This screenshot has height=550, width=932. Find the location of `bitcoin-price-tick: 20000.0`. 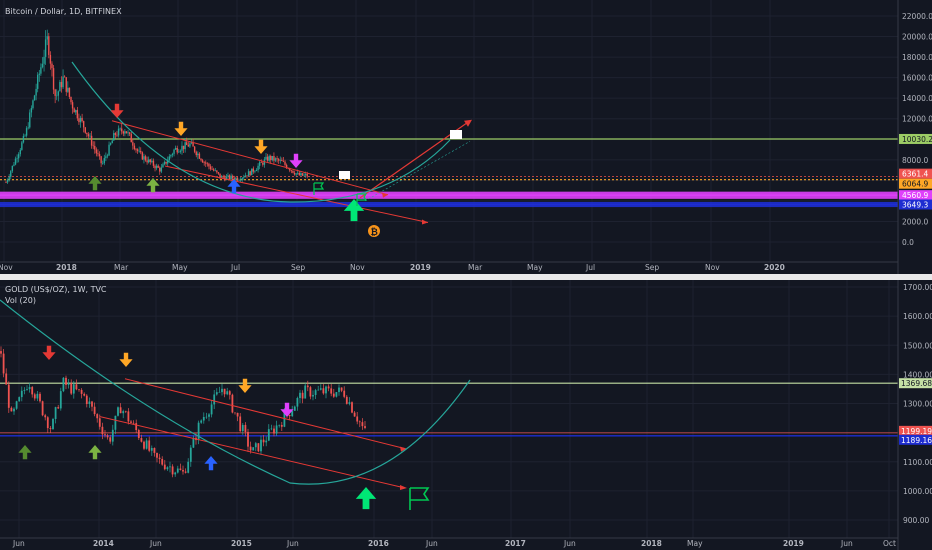

bitcoin-price-tick: 20000.0 is located at coordinates (917, 37).